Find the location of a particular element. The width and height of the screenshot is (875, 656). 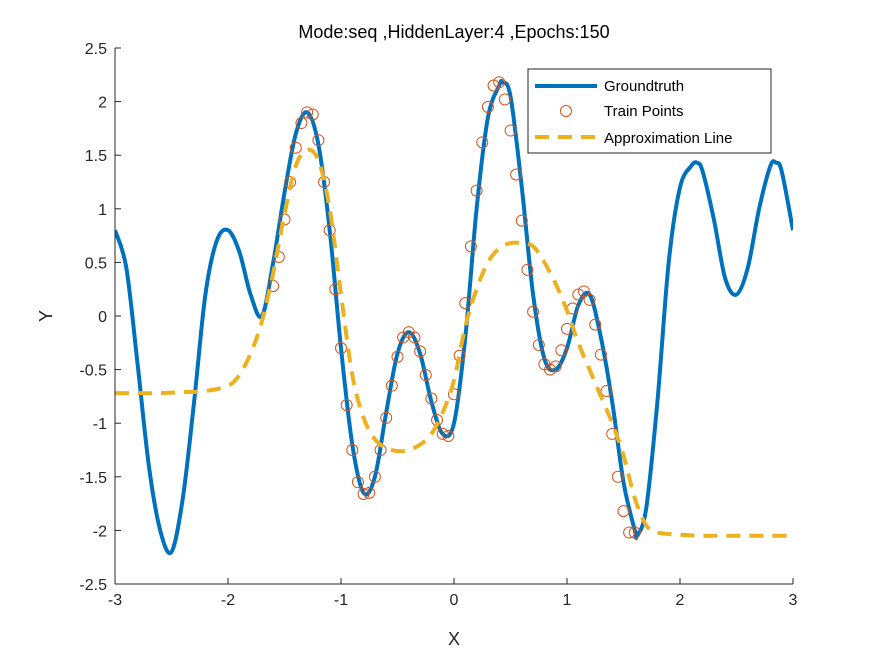

x-tick-label: 2 is located at coordinates (680, 600).